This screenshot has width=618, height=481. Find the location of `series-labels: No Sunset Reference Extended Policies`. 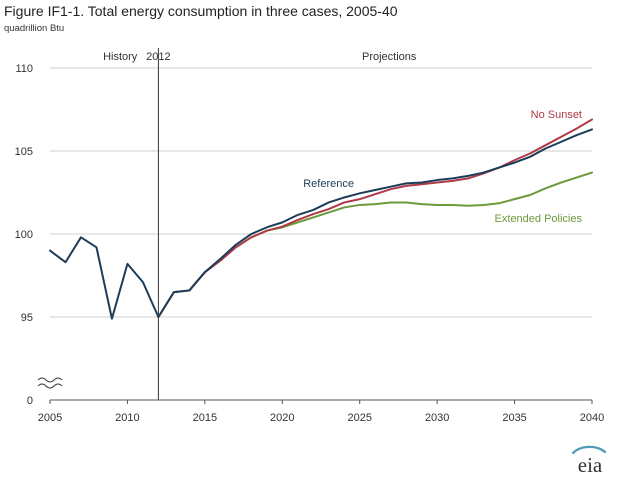

series-labels: No Sunset Reference Extended Policies is located at coordinates (442, 167).